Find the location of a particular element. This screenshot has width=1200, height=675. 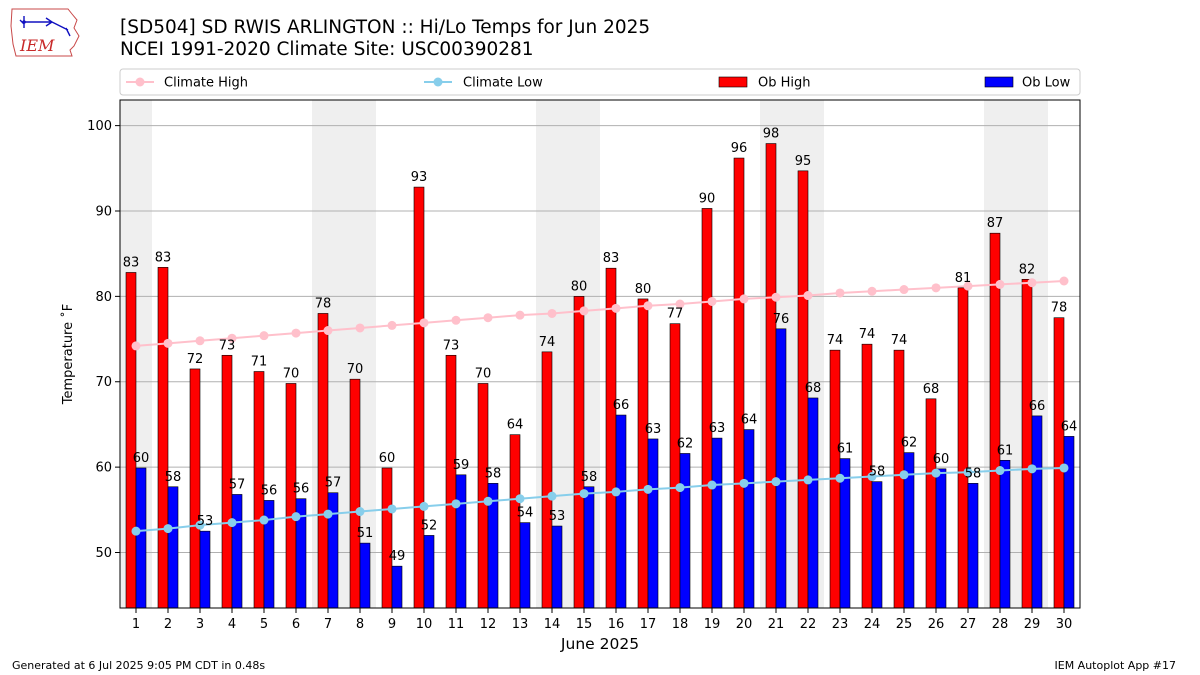

legend-ob-high-label: Ob High is located at coordinates (784, 83).